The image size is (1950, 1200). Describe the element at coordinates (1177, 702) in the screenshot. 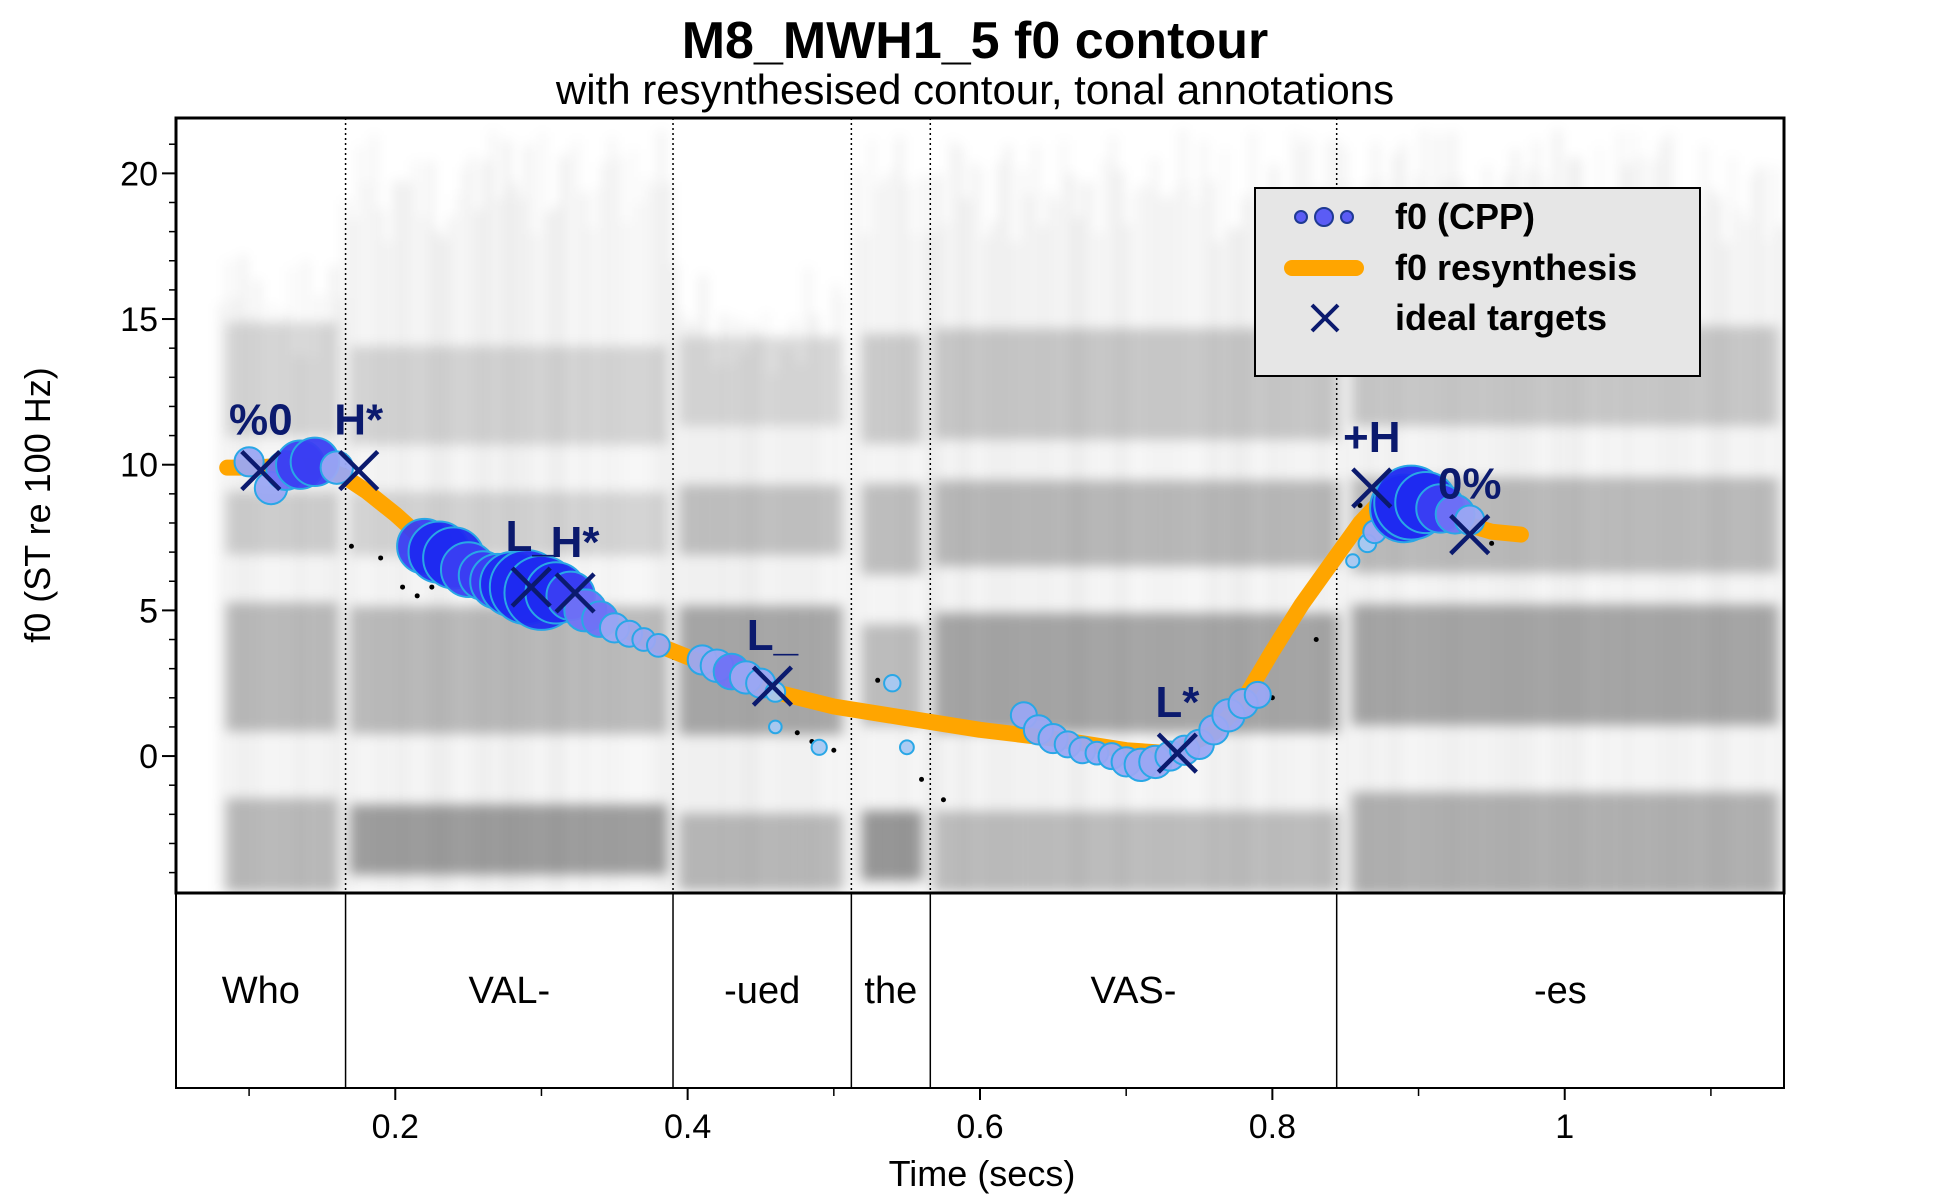

I see `tone-label: L*` at that location.